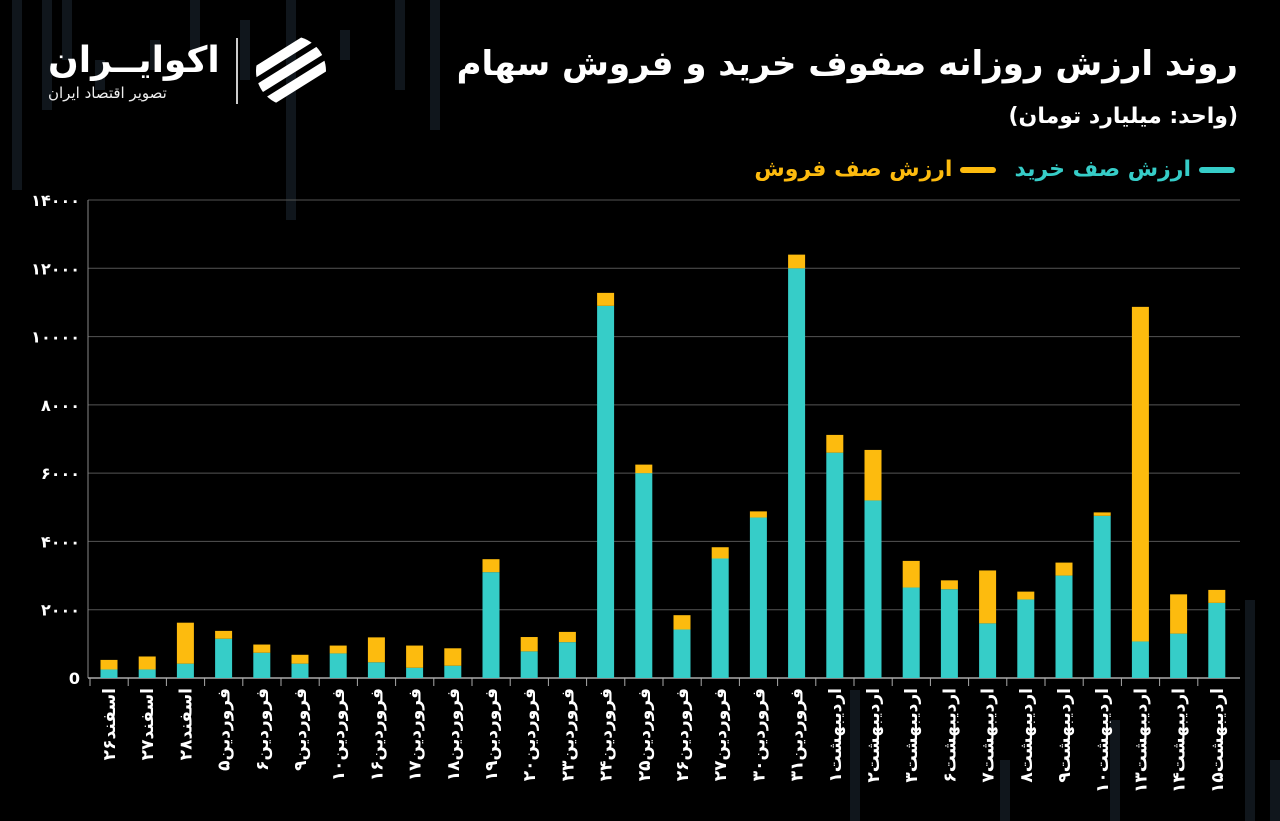 The image size is (1280, 821). Describe the element at coordinates (60, 610) in the screenshot. I see `y-tick-label: ۲۰۰۰` at that location.